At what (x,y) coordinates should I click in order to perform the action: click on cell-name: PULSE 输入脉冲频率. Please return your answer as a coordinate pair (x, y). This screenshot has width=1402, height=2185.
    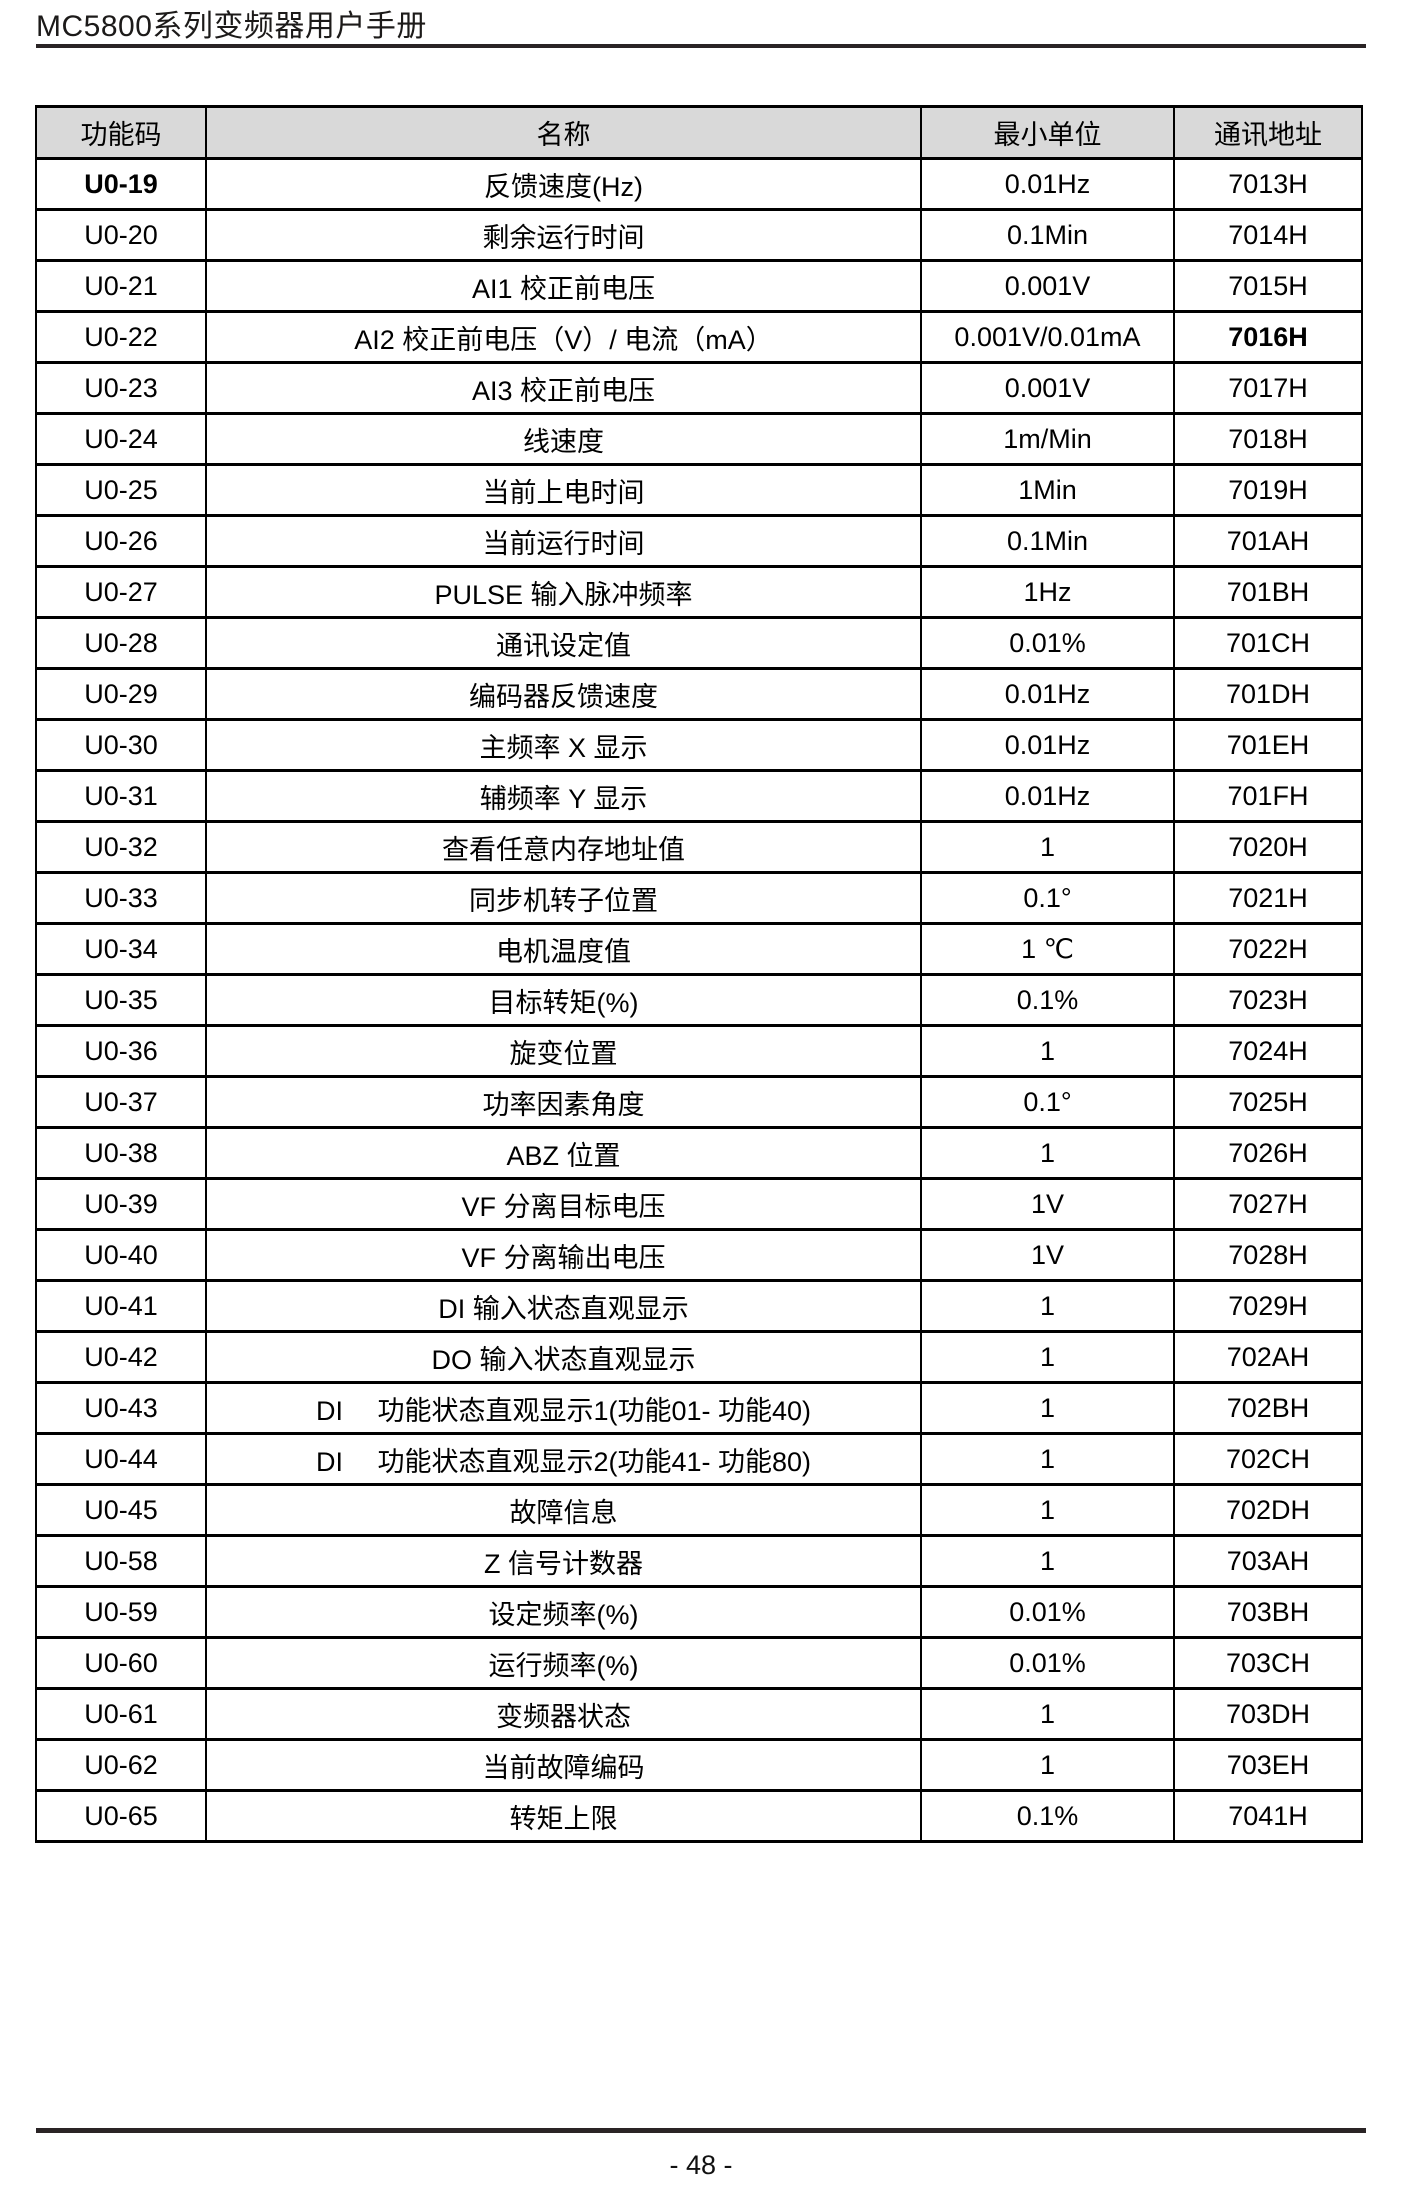
    Looking at the image, I should click on (563, 592).